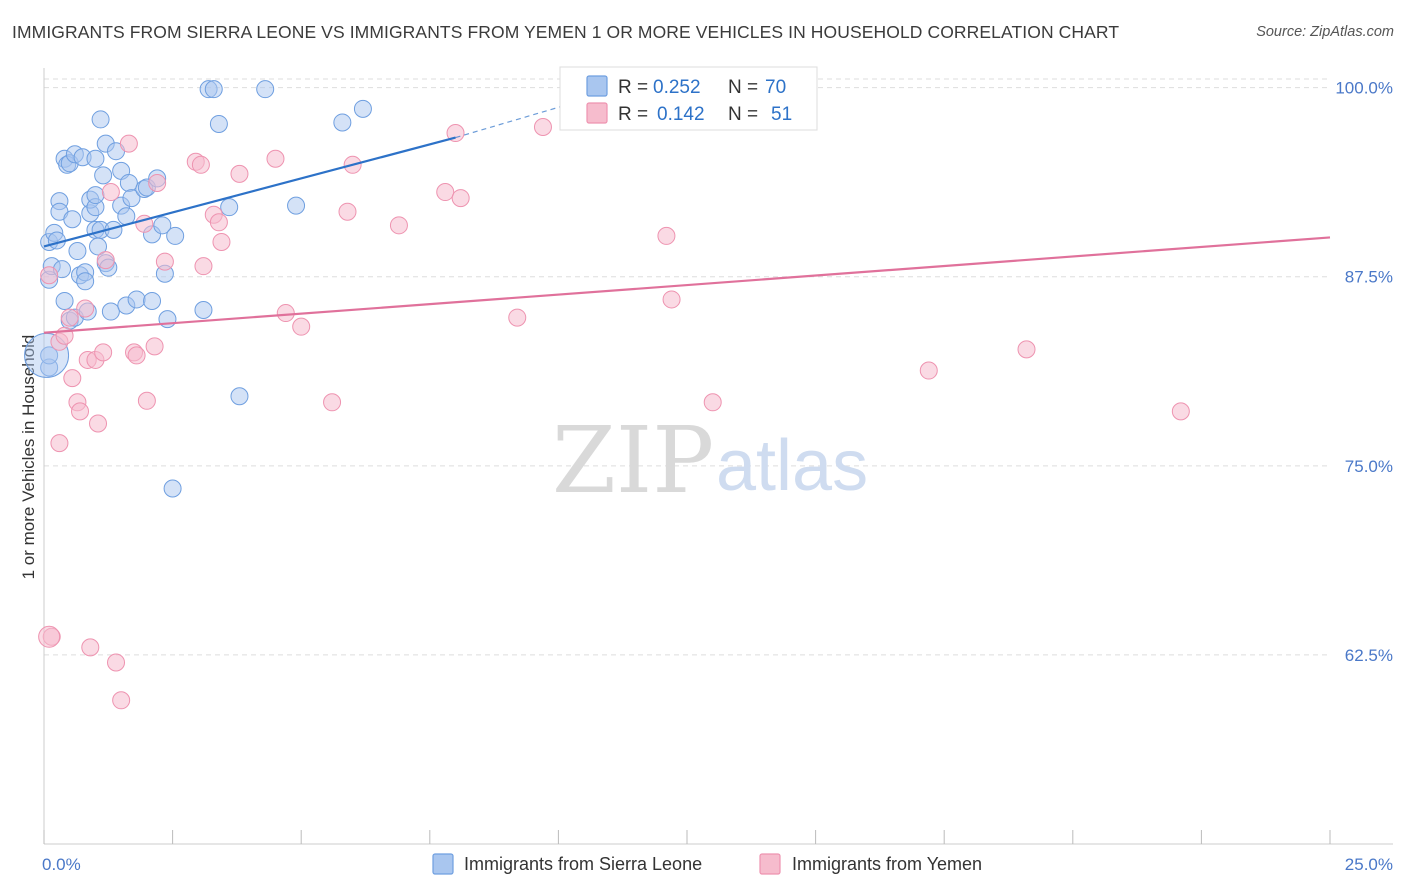  I want to click on legend-n-value-pink: 51, so click(781, 114).